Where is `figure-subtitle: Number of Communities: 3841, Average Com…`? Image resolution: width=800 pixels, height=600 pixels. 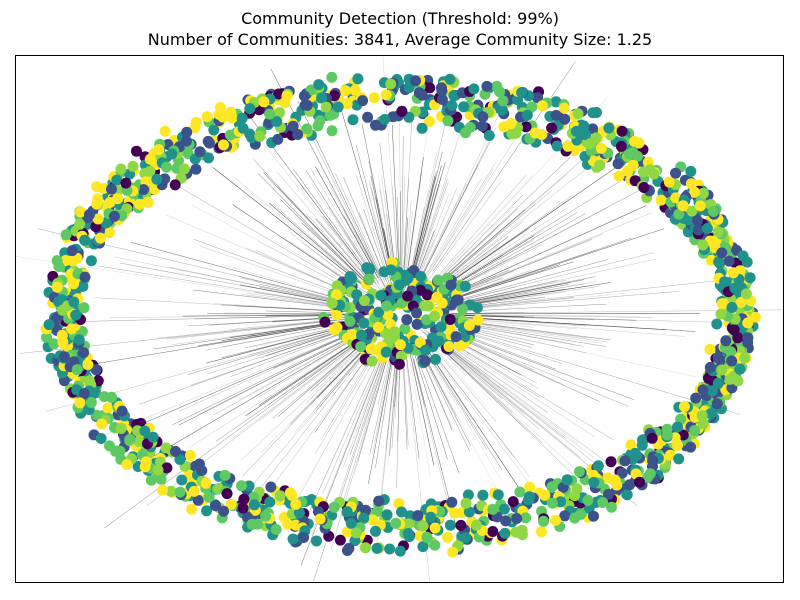 figure-subtitle: Number of Communities: 3841, Average Com… is located at coordinates (400, 39).